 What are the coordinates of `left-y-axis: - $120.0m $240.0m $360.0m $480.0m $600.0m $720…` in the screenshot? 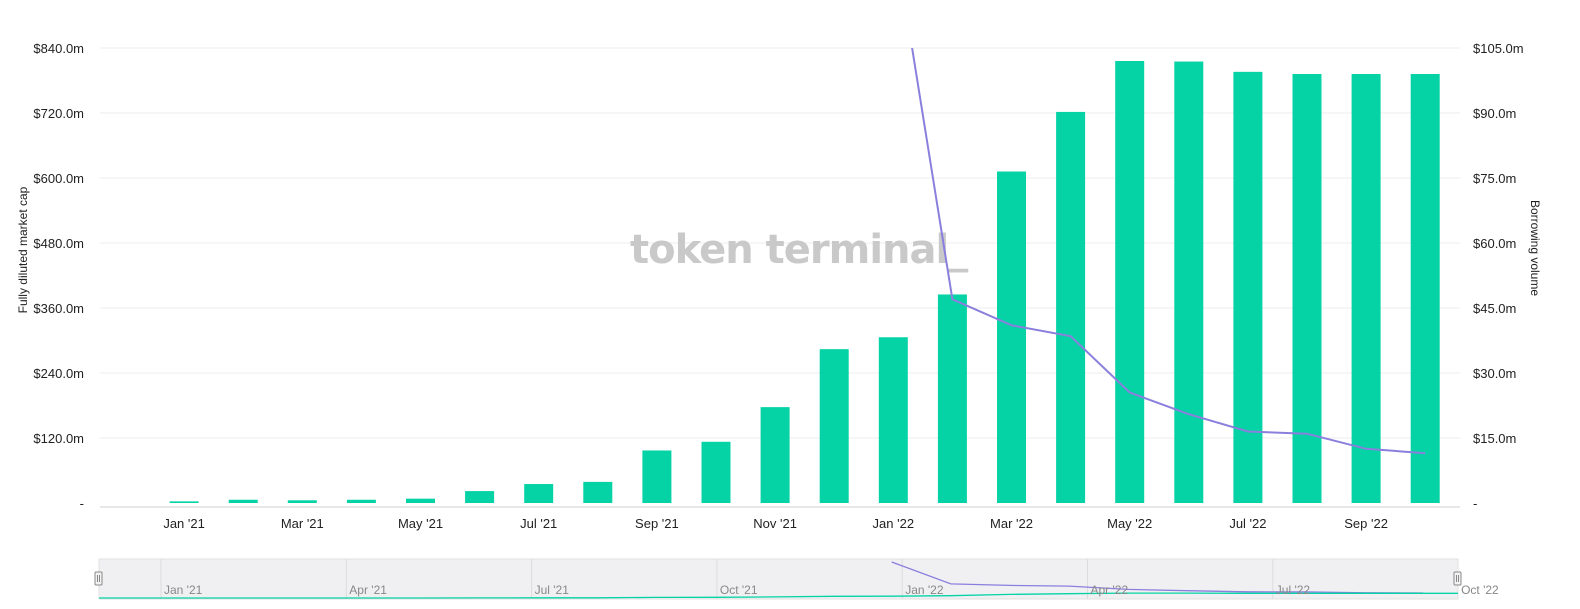 It's located at (58, 276).